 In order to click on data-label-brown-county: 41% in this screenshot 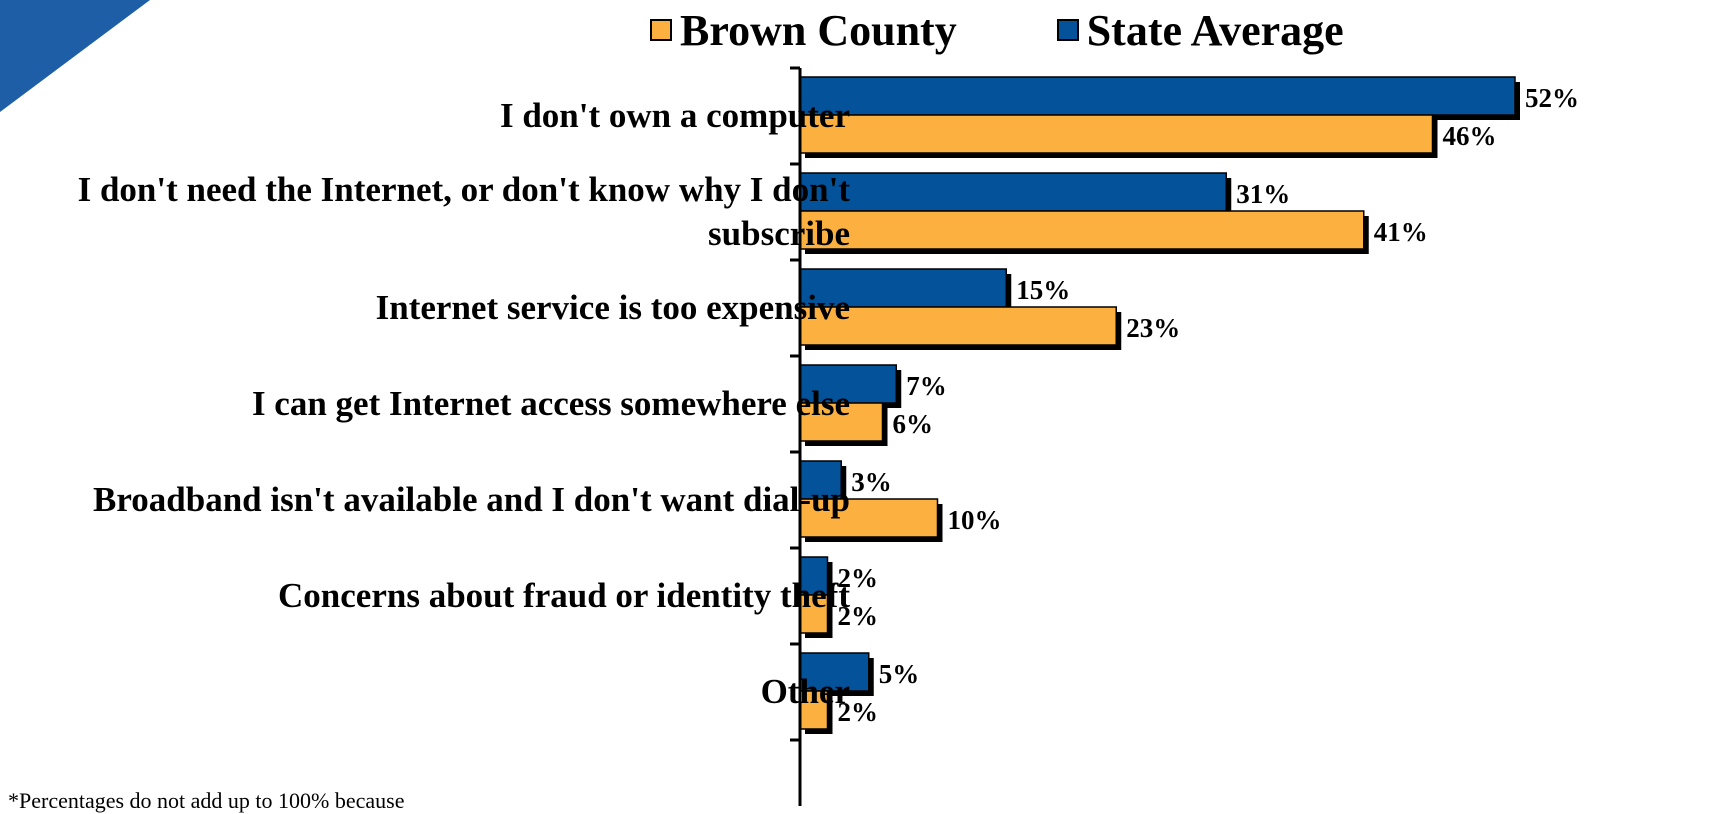, I will do `click(1401, 232)`.